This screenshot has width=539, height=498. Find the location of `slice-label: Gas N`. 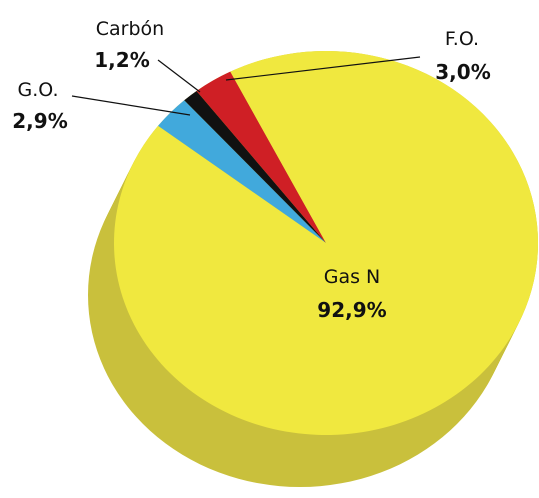

slice-label: Gas N is located at coordinates (352, 277).